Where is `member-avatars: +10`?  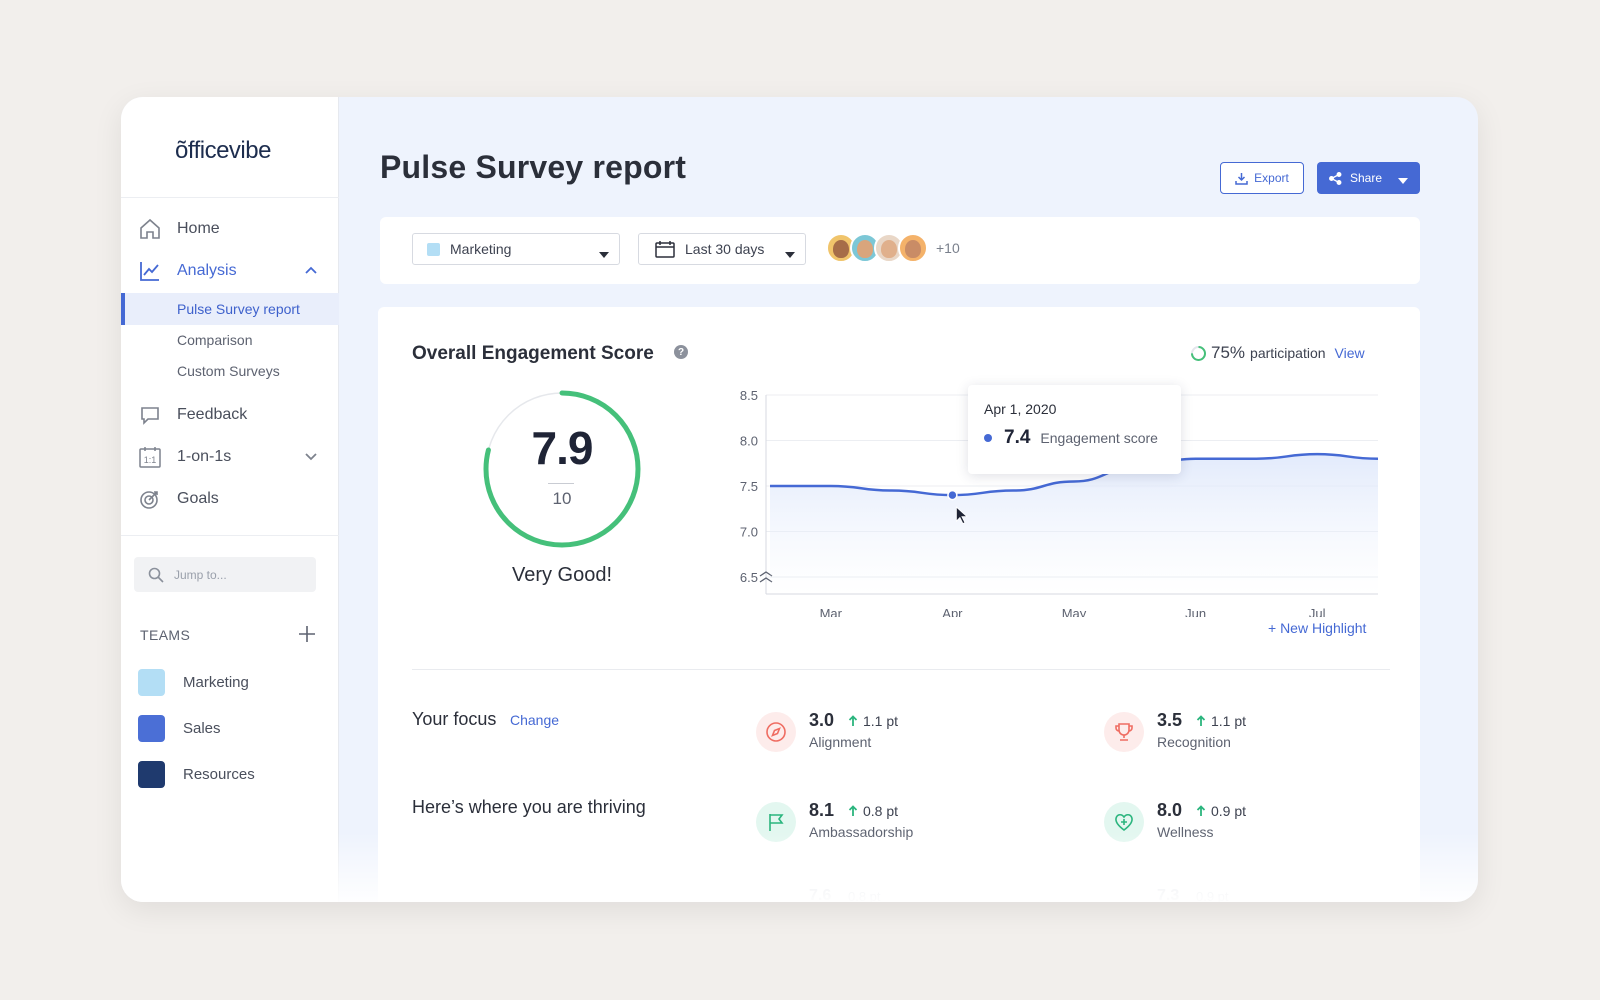 member-avatars: +10 is located at coordinates (893, 248).